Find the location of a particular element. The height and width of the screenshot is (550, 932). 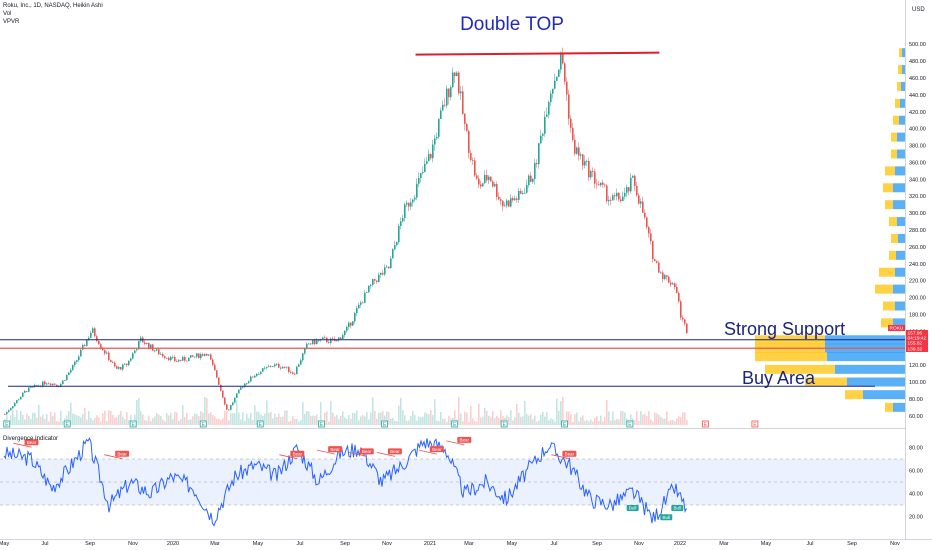

earnings-marker-label: E is located at coordinates (755, 425).